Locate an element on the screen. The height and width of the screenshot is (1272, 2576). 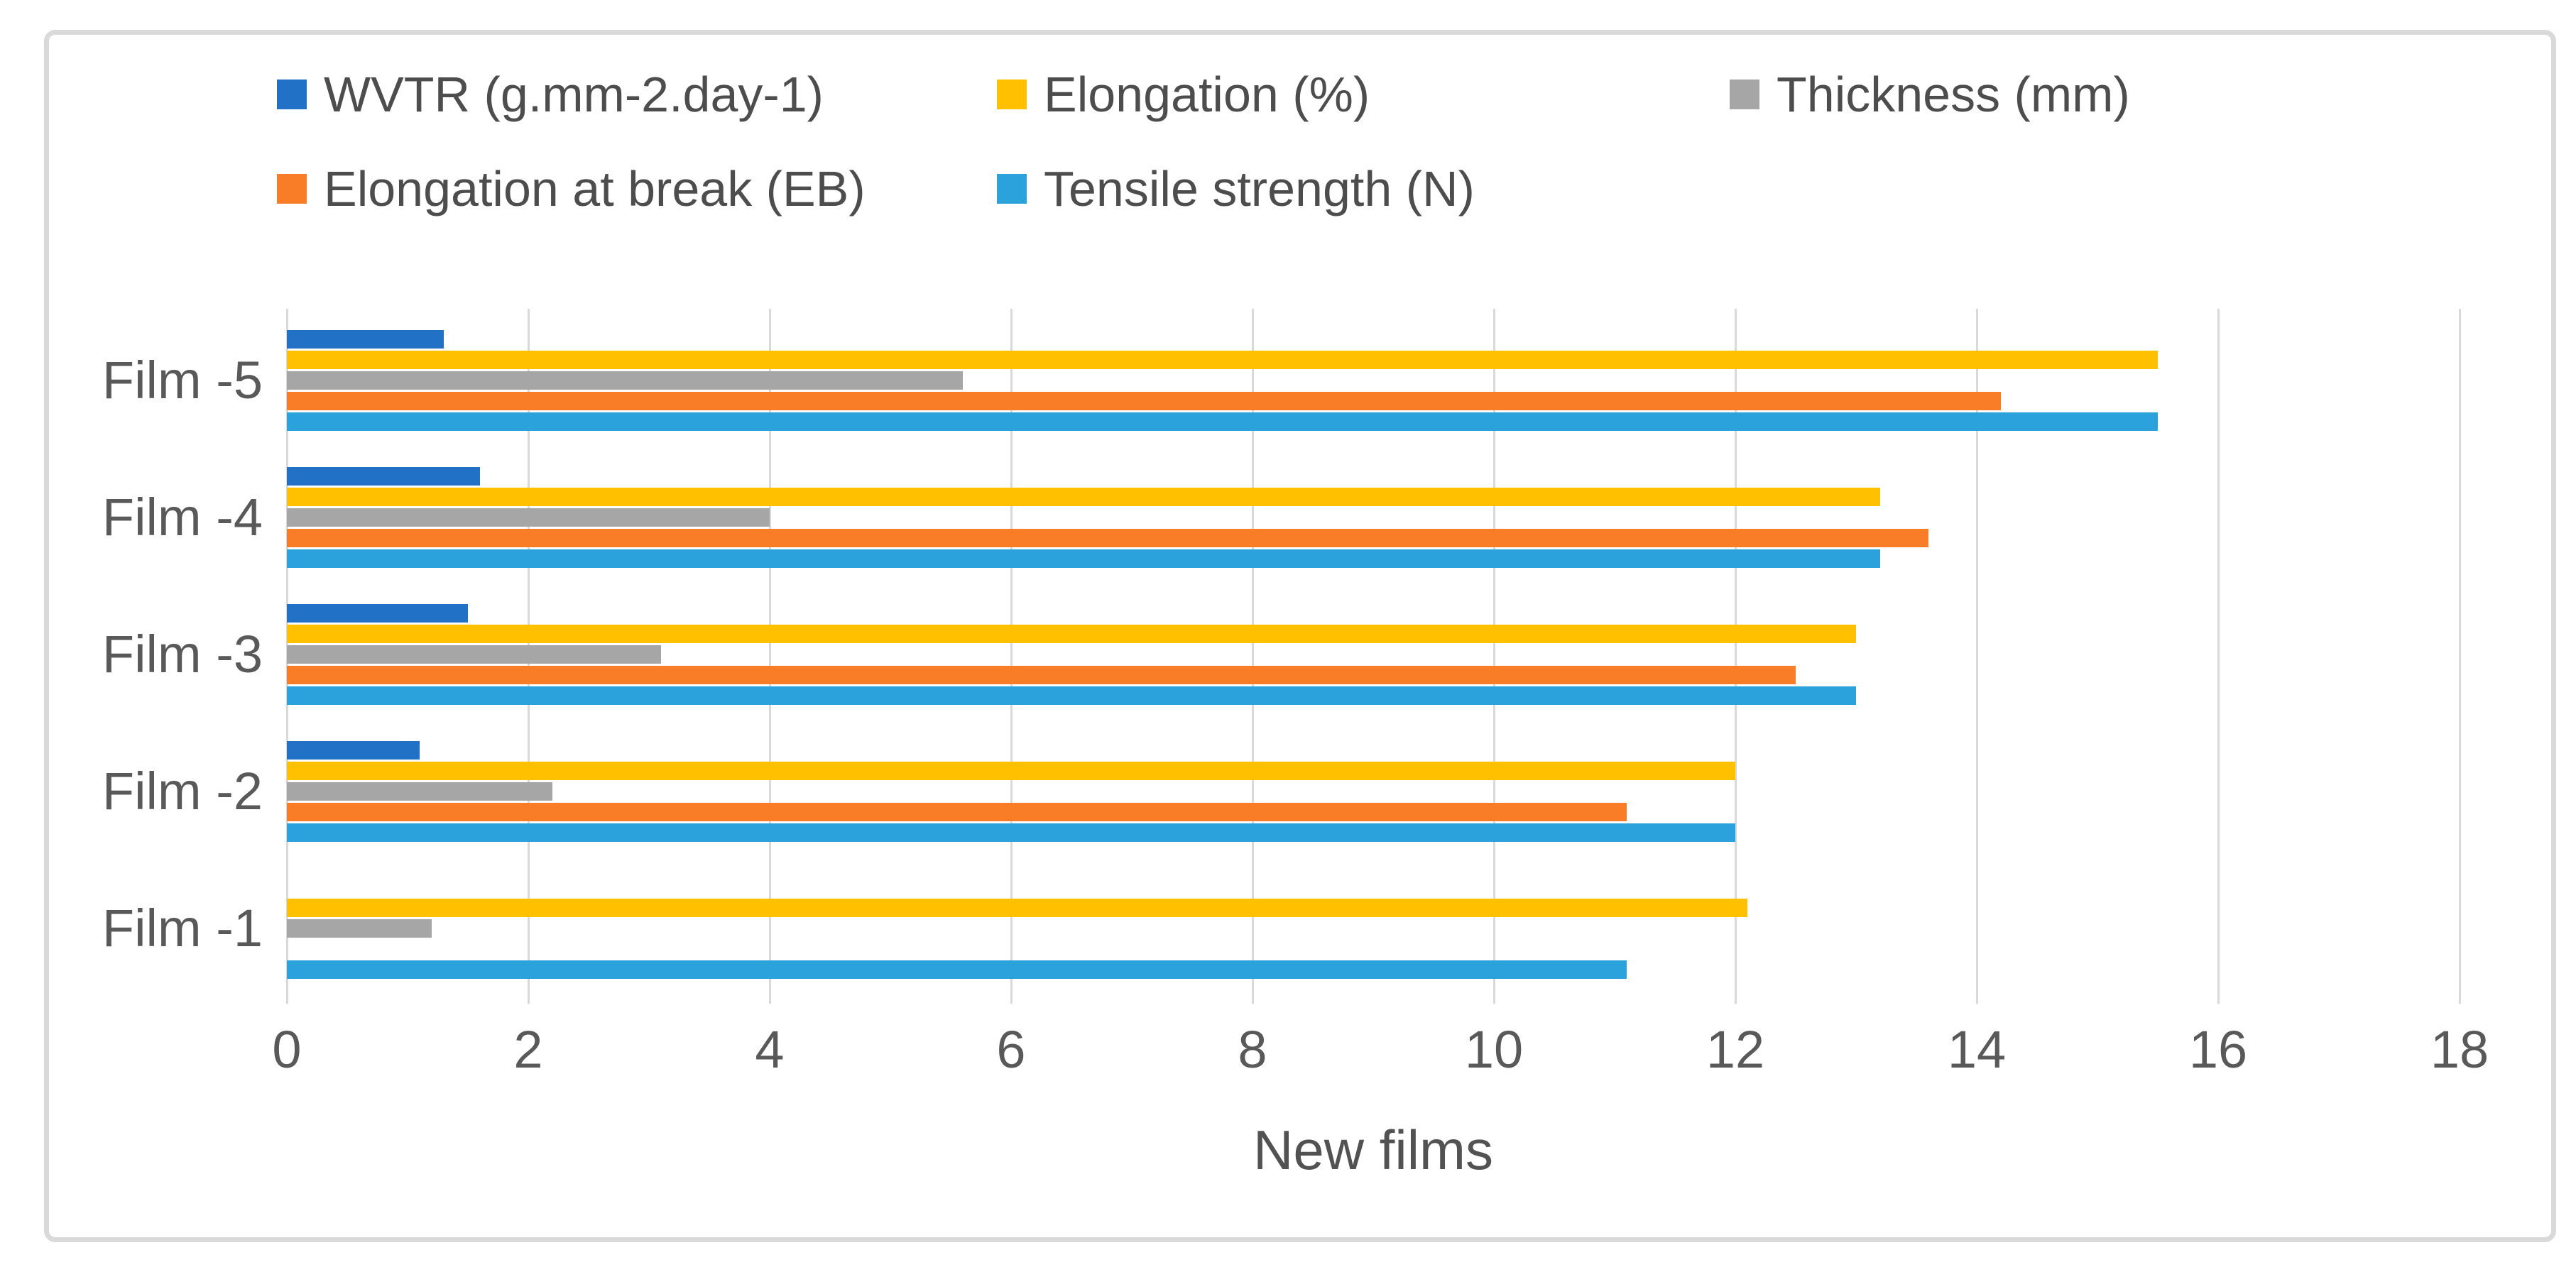
bar-film-1-tensile-strength-n is located at coordinates (957, 970).